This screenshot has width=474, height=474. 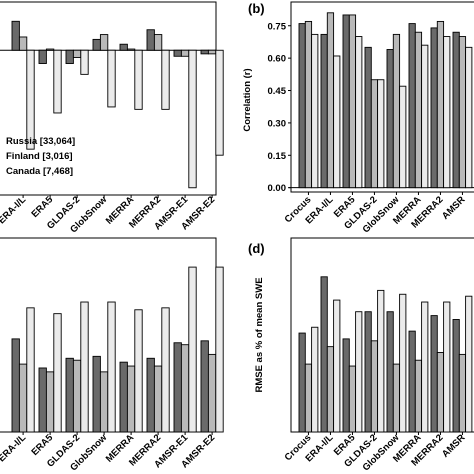 I want to click on panel-d-y-axis-title: RMSE as % of mean SWE, so click(x=259, y=334).